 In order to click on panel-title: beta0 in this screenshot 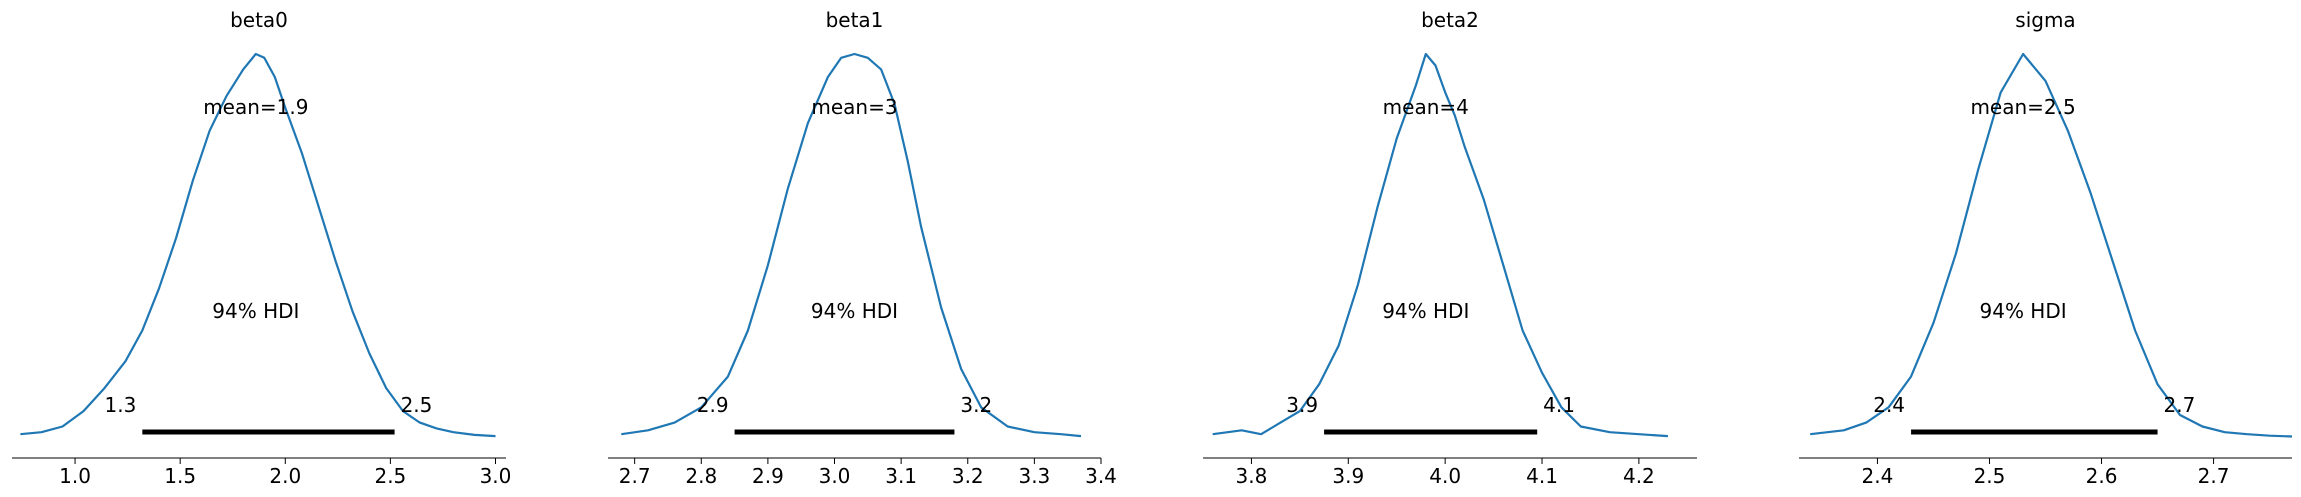, I will do `click(259, 20)`.